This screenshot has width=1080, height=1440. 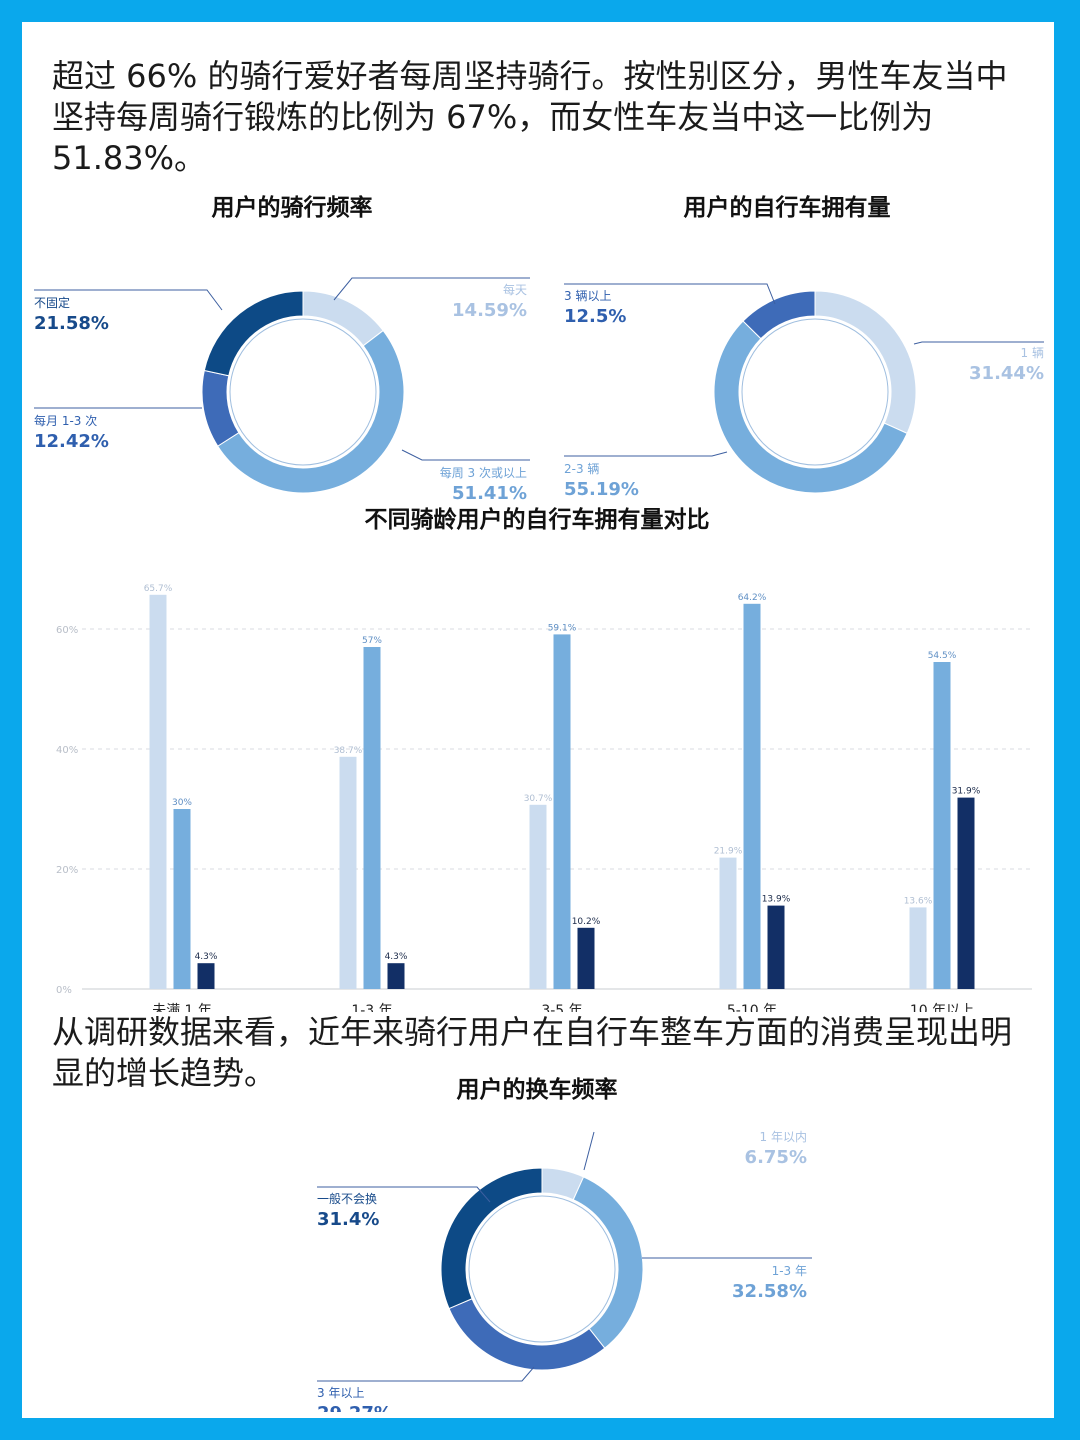 I want to click on ownership-by-riding-age-title: 不同骑龄用户的自行车拥有量对比, so click(x=537, y=520).